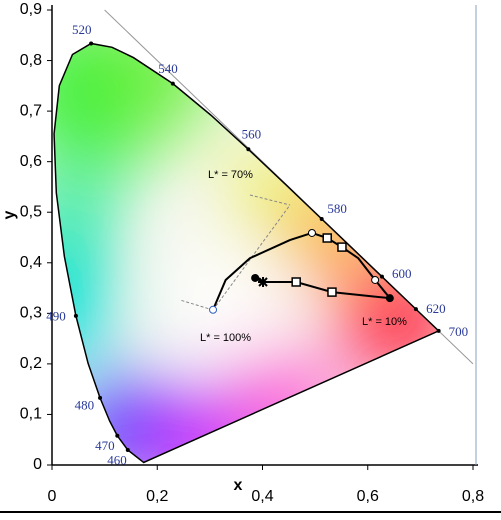  What do you see at coordinates (230, 175) in the screenshot?
I see `annotation: L* = 70%` at bounding box center [230, 175].